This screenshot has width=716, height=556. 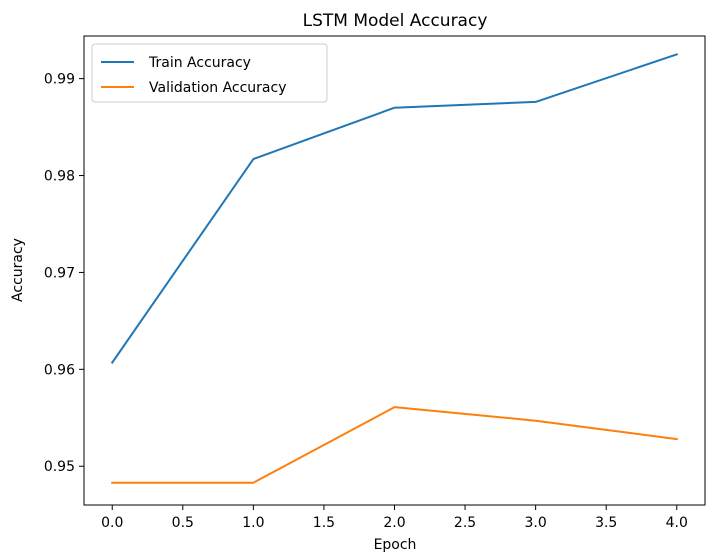 I want to click on legend-box, so click(x=209, y=73).